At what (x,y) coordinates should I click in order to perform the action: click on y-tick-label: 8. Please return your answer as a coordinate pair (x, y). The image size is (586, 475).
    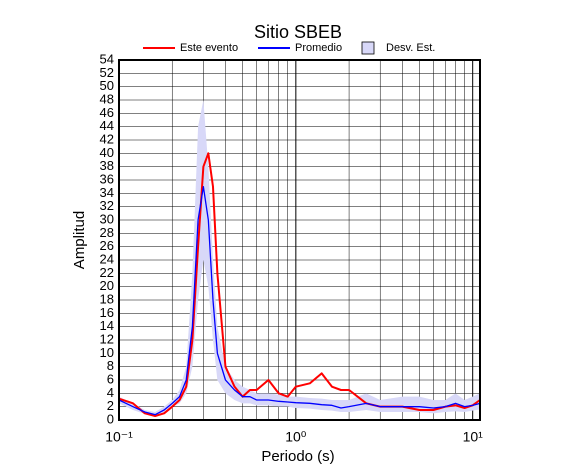
    Looking at the image, I should click on (110, 365).